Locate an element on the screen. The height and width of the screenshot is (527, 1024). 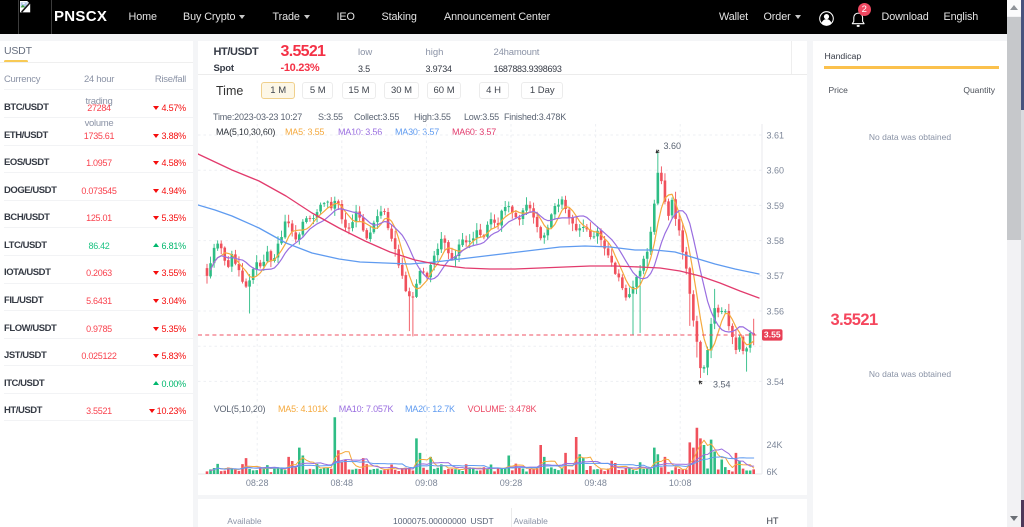
svg-text: 6K is located at coordinates (772, 472).